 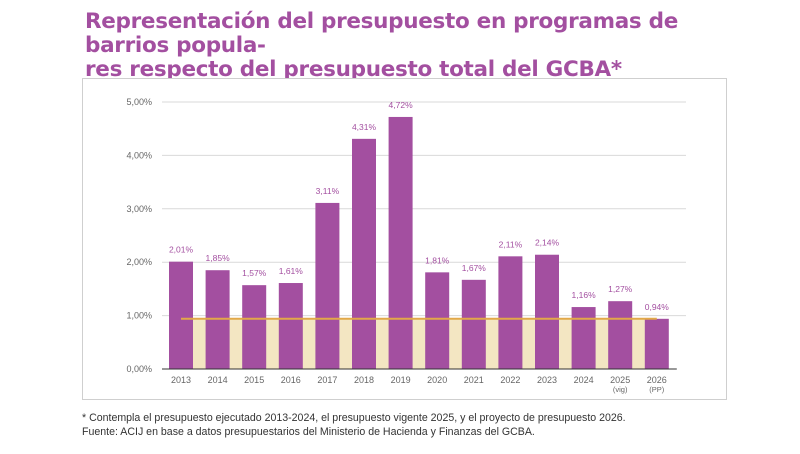 What do you see at coordinates (620, 335) in the screenshot?
I see `bar-2025` at bounding box center [620, 335].